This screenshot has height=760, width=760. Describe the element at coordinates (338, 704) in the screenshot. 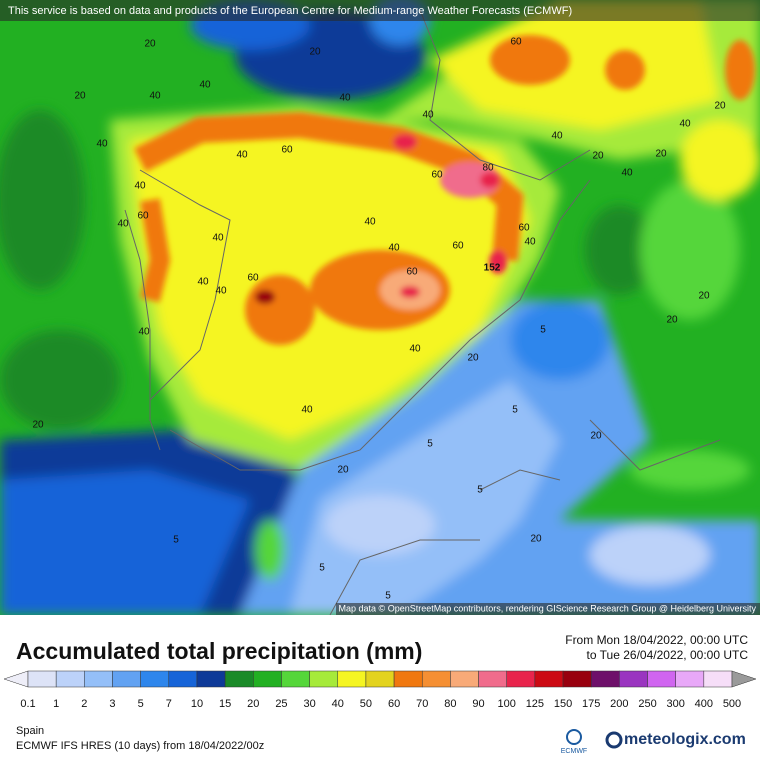

I see `legend-tick-label: 40` at that location.